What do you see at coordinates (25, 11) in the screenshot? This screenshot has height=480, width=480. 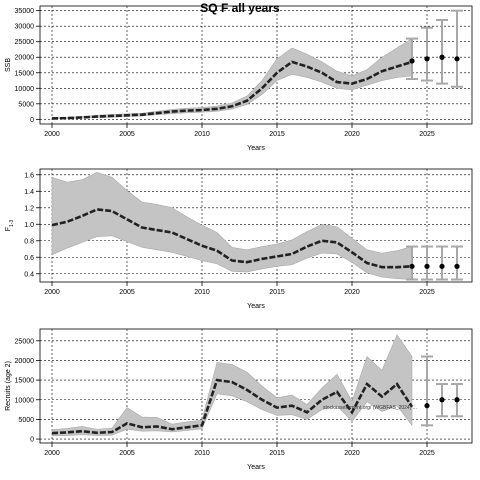 I see `y-tick-label: 35000` at bounding box center [25, 11].